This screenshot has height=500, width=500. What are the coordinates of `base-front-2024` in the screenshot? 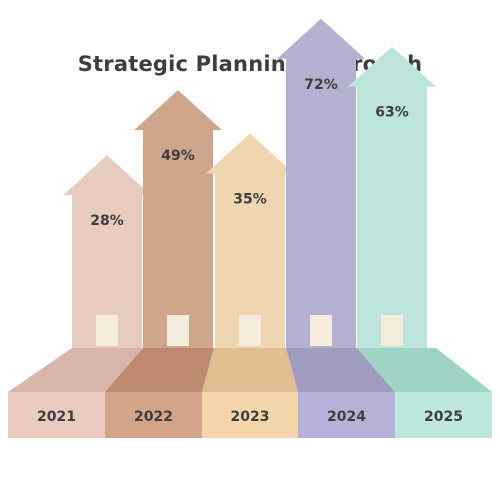 It's located at (346, 415).